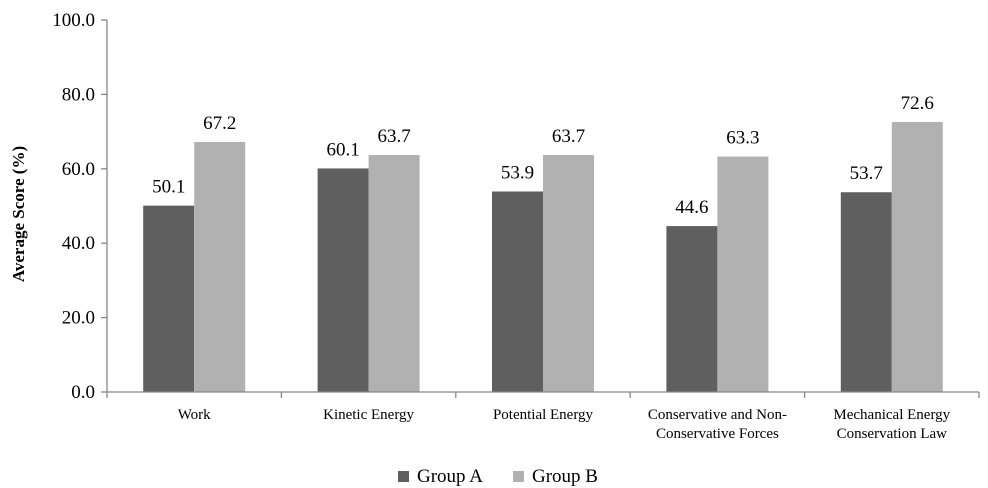 Image resolution: width=988 pixels, height=488 pixels. I want to click on data-label: 67.2, so click(219, 123).